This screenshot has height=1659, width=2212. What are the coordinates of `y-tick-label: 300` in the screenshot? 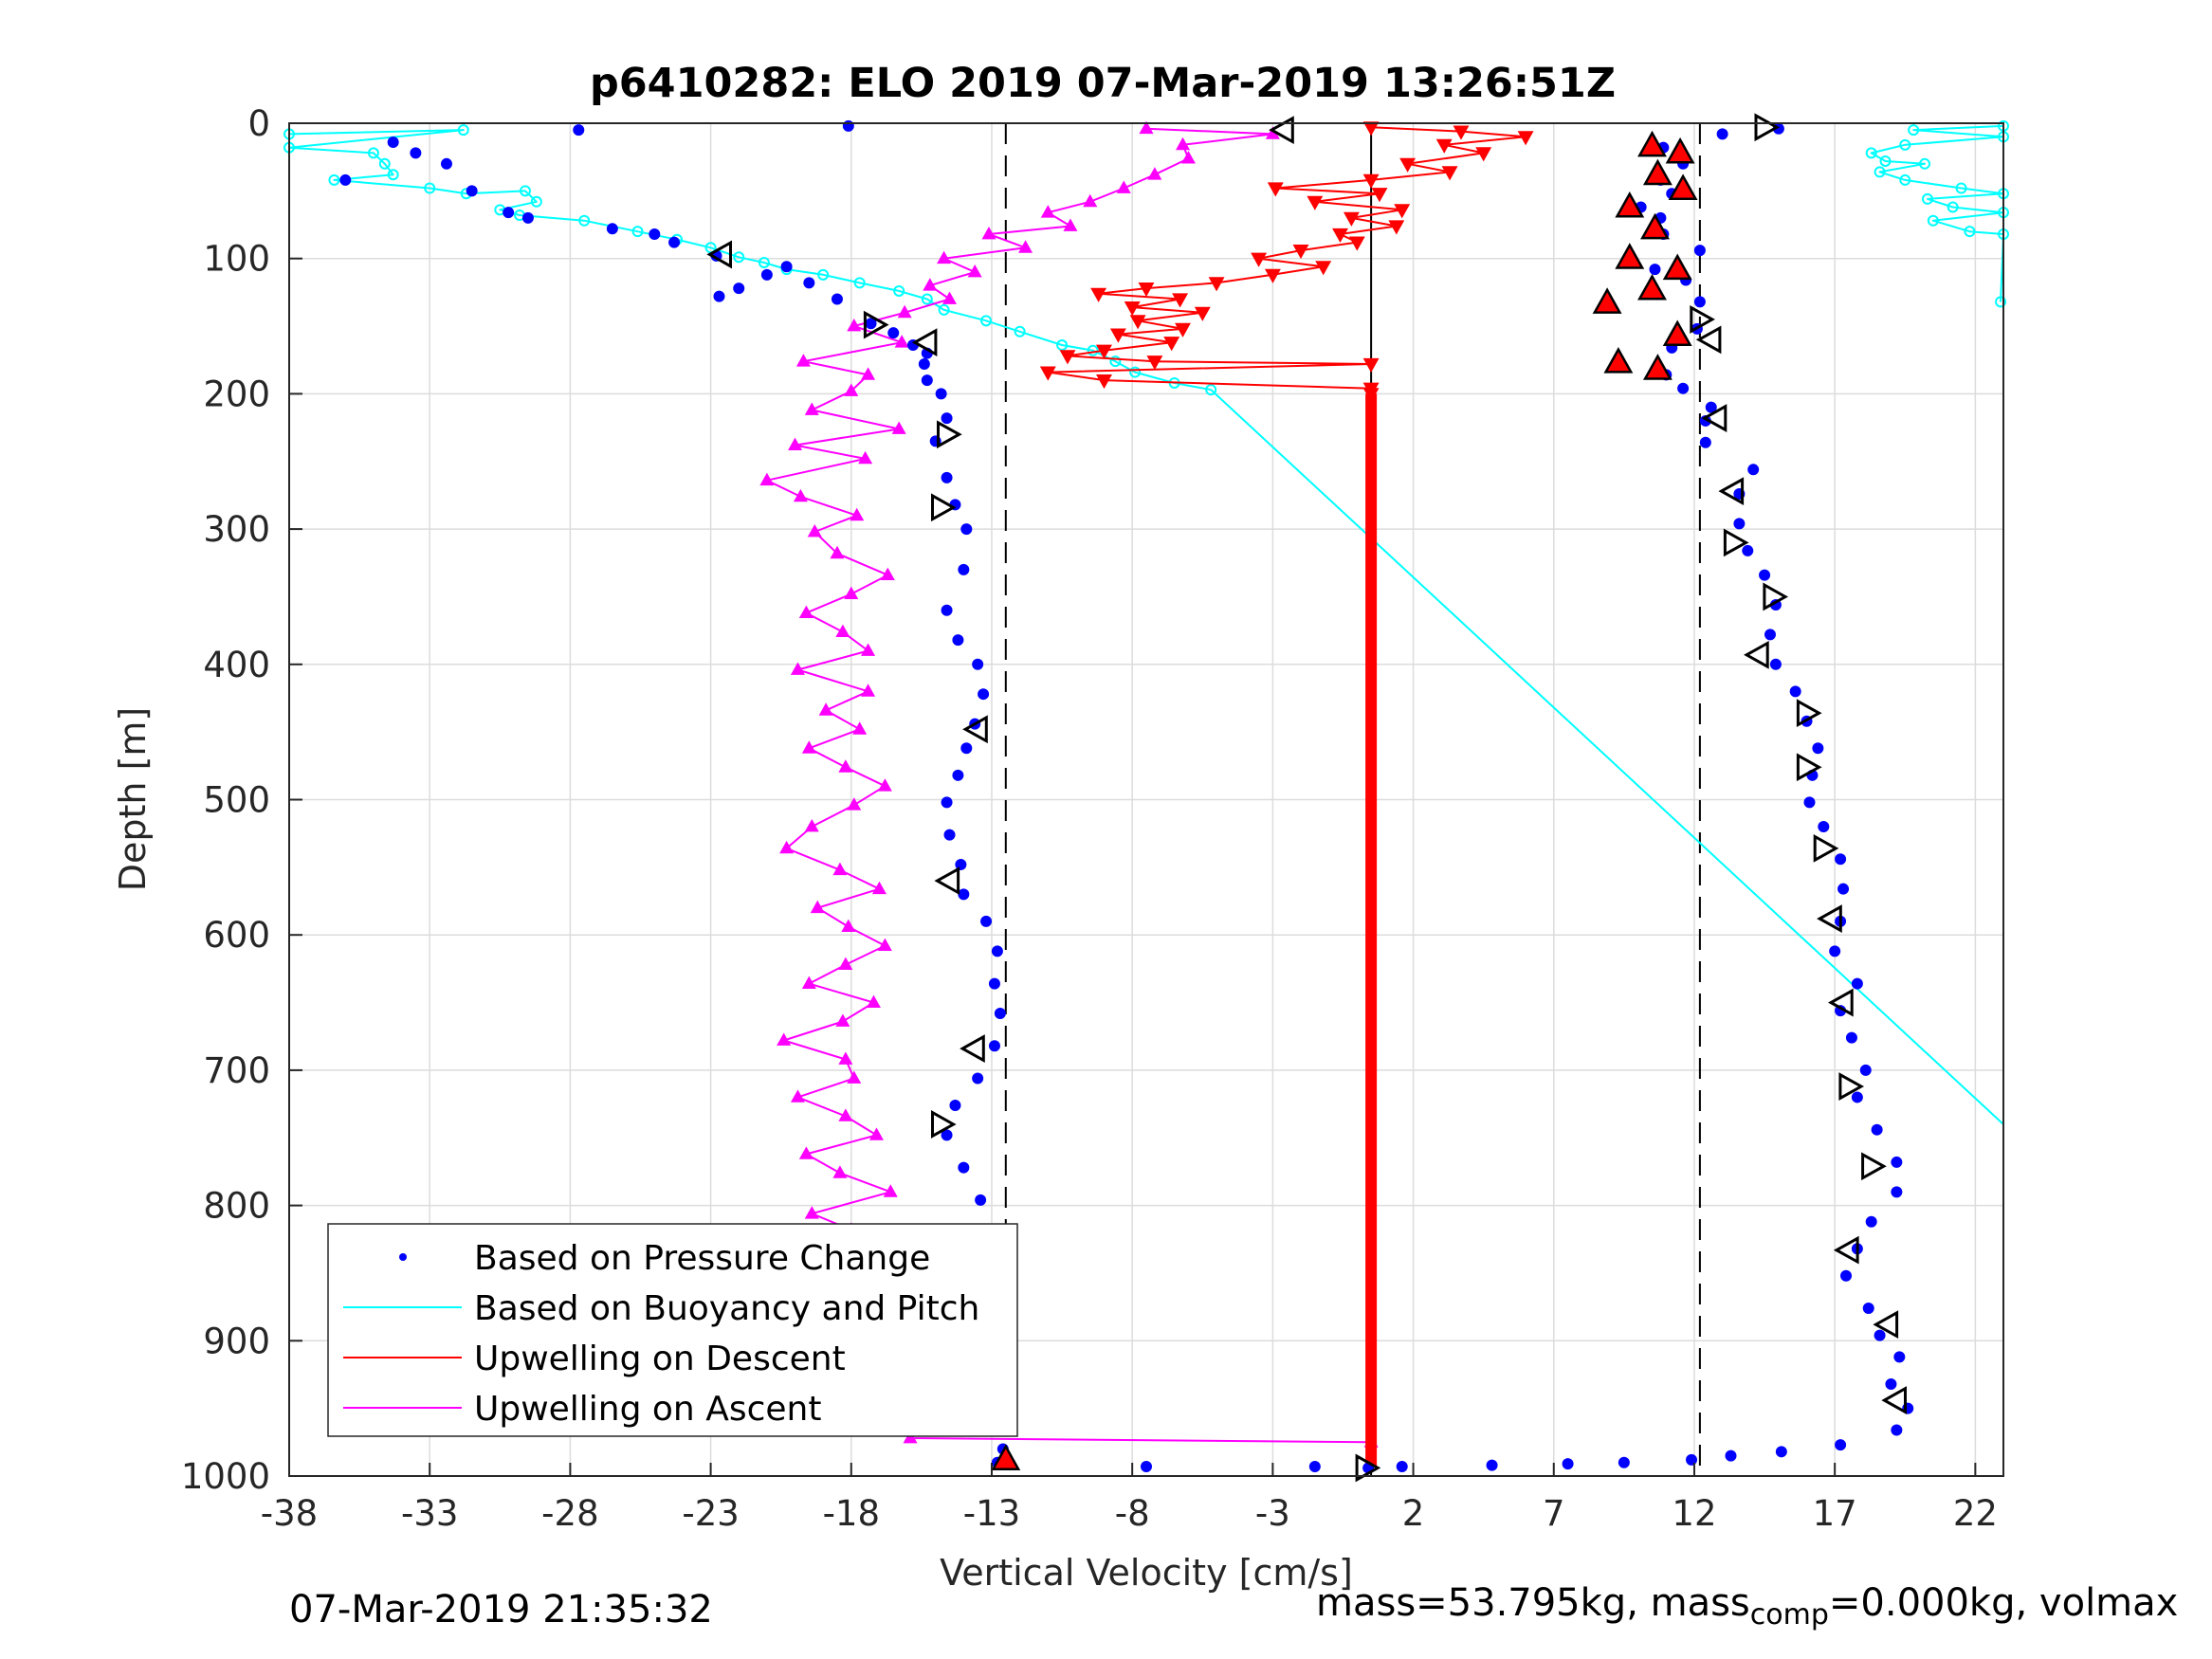 It's located at (236, 529).